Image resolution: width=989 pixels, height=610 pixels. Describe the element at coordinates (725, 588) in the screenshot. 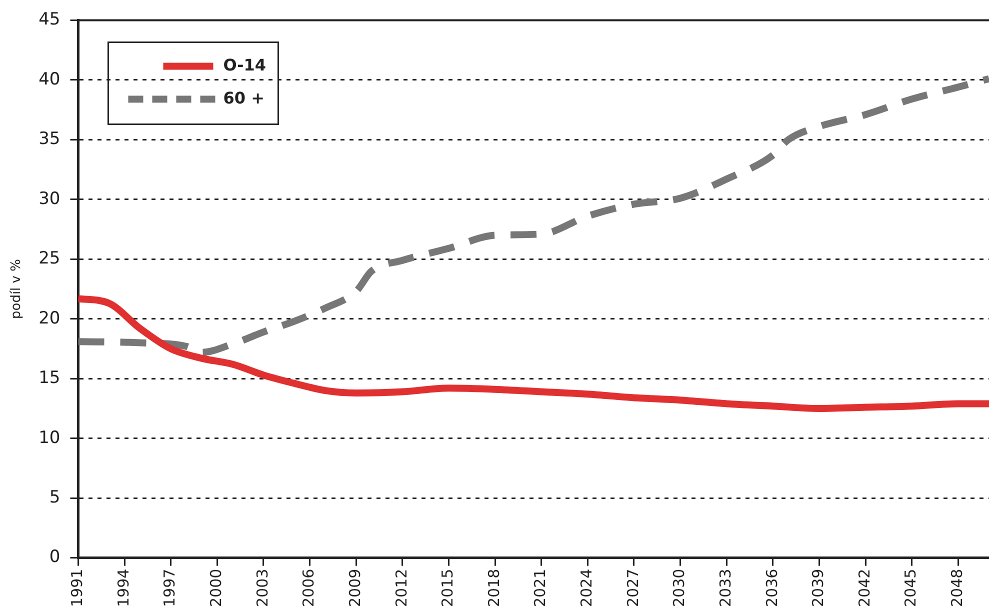

I see `x-tick-label: 2033` at that location.